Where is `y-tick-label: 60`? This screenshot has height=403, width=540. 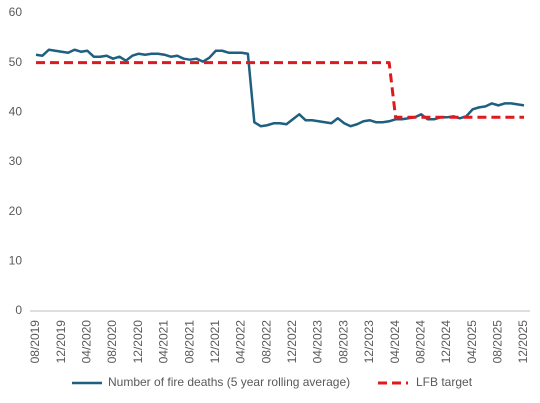
y-tick-label: 60 is located at coordinates (16, 12).